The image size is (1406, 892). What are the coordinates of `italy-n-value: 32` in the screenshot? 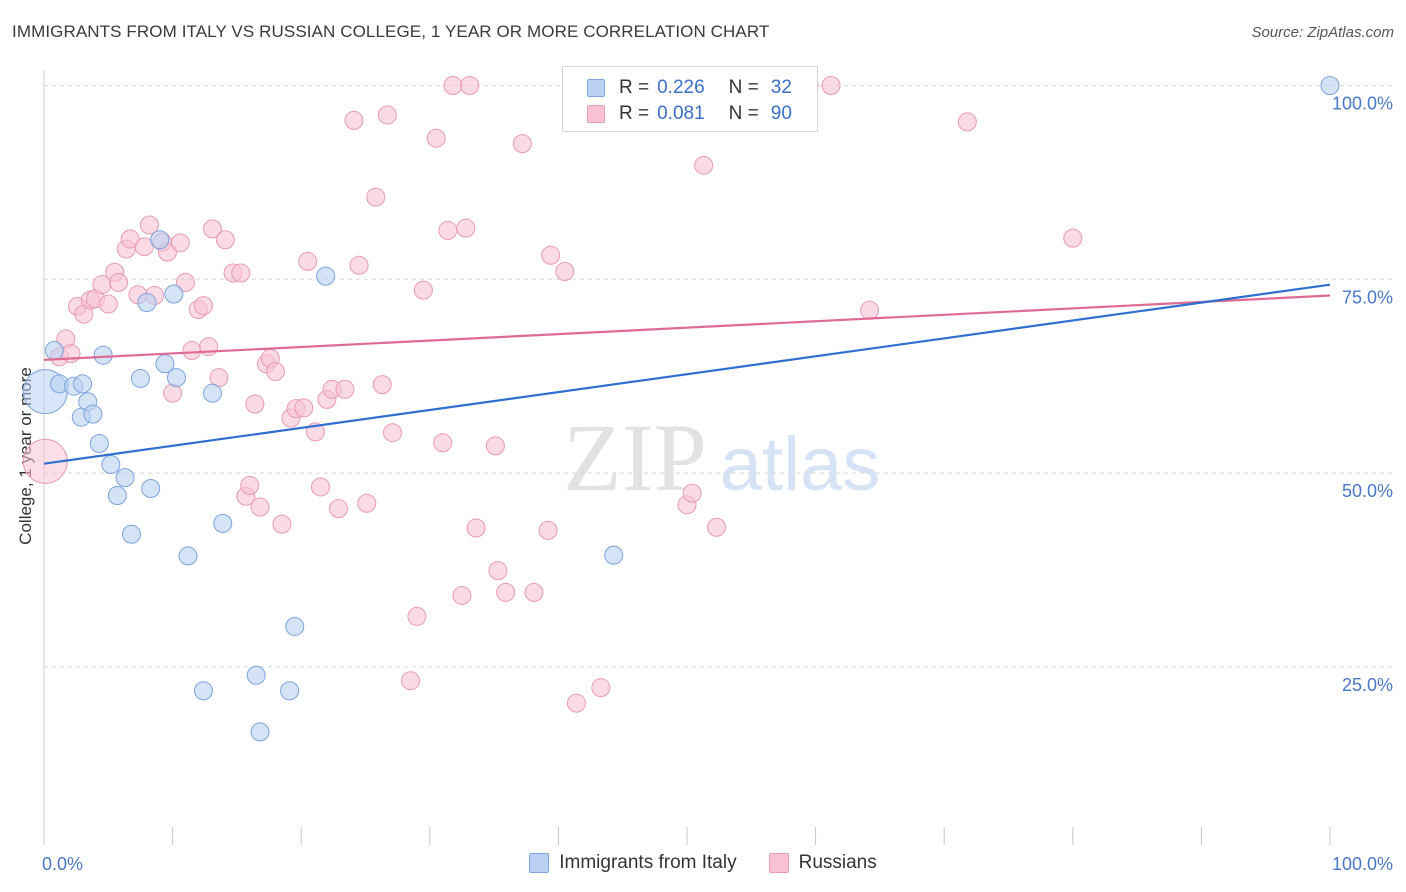 It's located at (781, 87).